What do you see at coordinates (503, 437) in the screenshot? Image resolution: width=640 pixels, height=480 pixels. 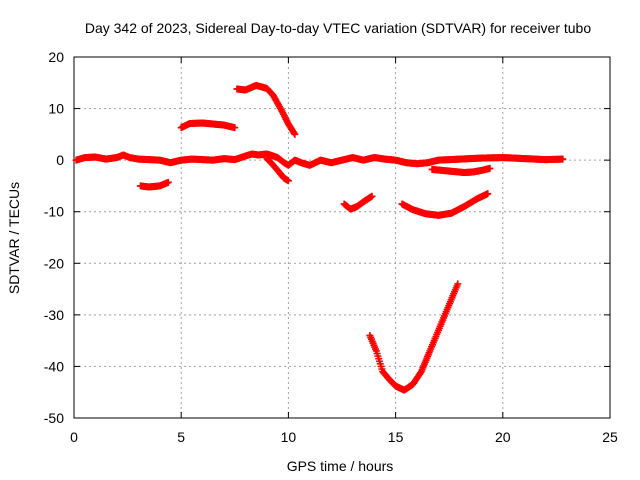 I see `x-tick-label: 20` at bounding box center [503, 437].